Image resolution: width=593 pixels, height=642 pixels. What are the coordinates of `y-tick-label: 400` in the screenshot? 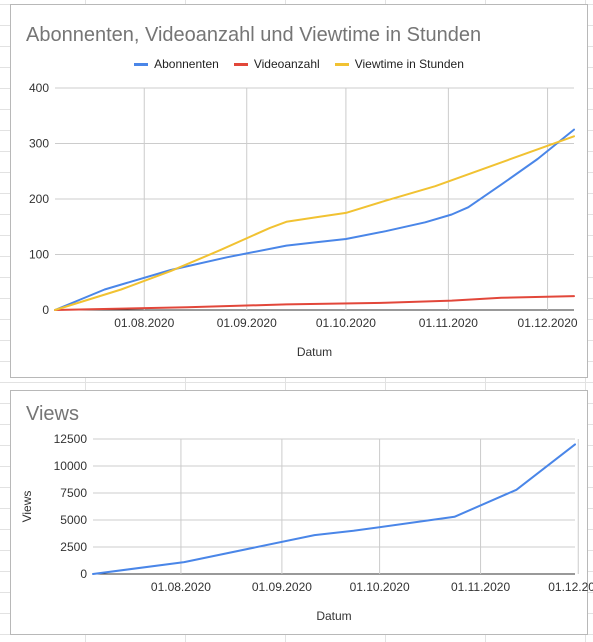 It's located at (39, 88).